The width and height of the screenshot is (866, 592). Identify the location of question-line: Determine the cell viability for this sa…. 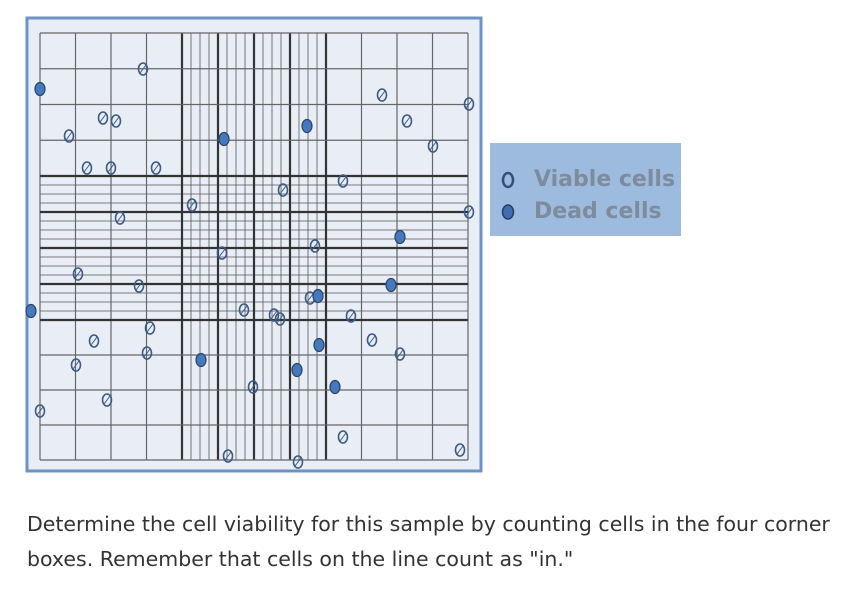
(428, 524).